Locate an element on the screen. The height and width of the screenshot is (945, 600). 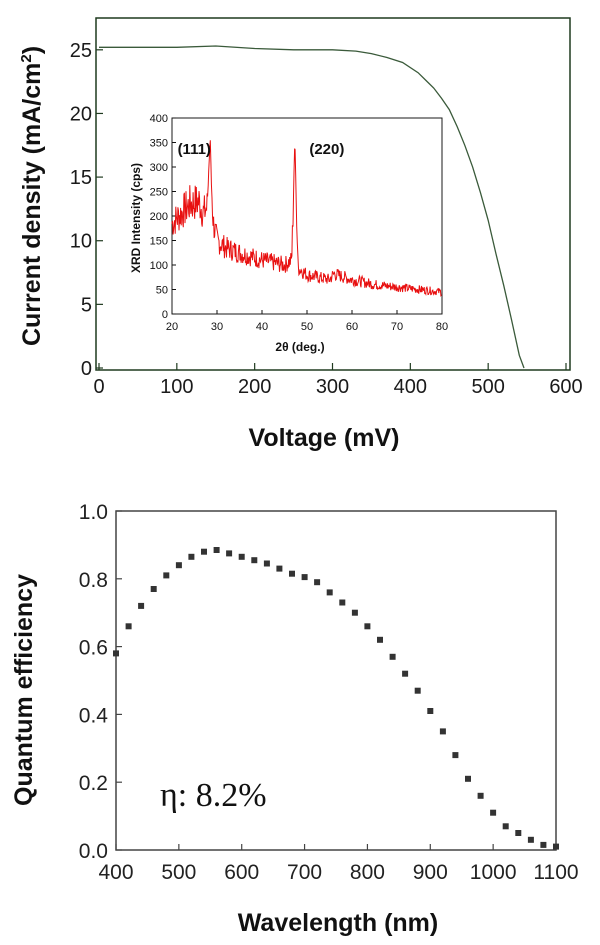
qe-y-tick: 0.8 is located at coordinates (100, 580).